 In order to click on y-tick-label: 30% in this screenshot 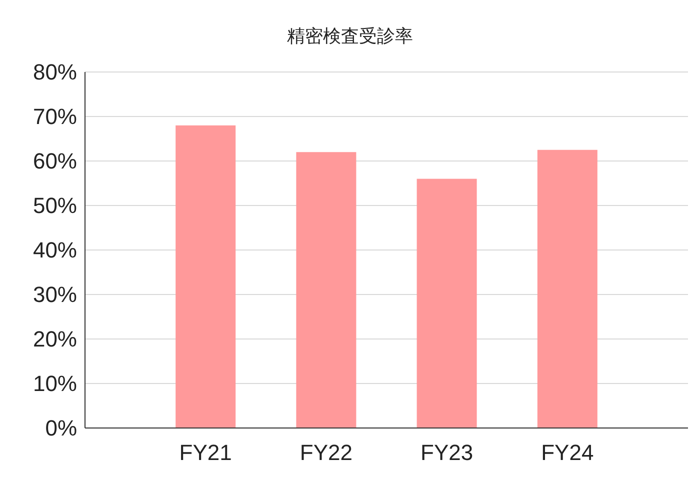, I will do `click(54, 295)`.